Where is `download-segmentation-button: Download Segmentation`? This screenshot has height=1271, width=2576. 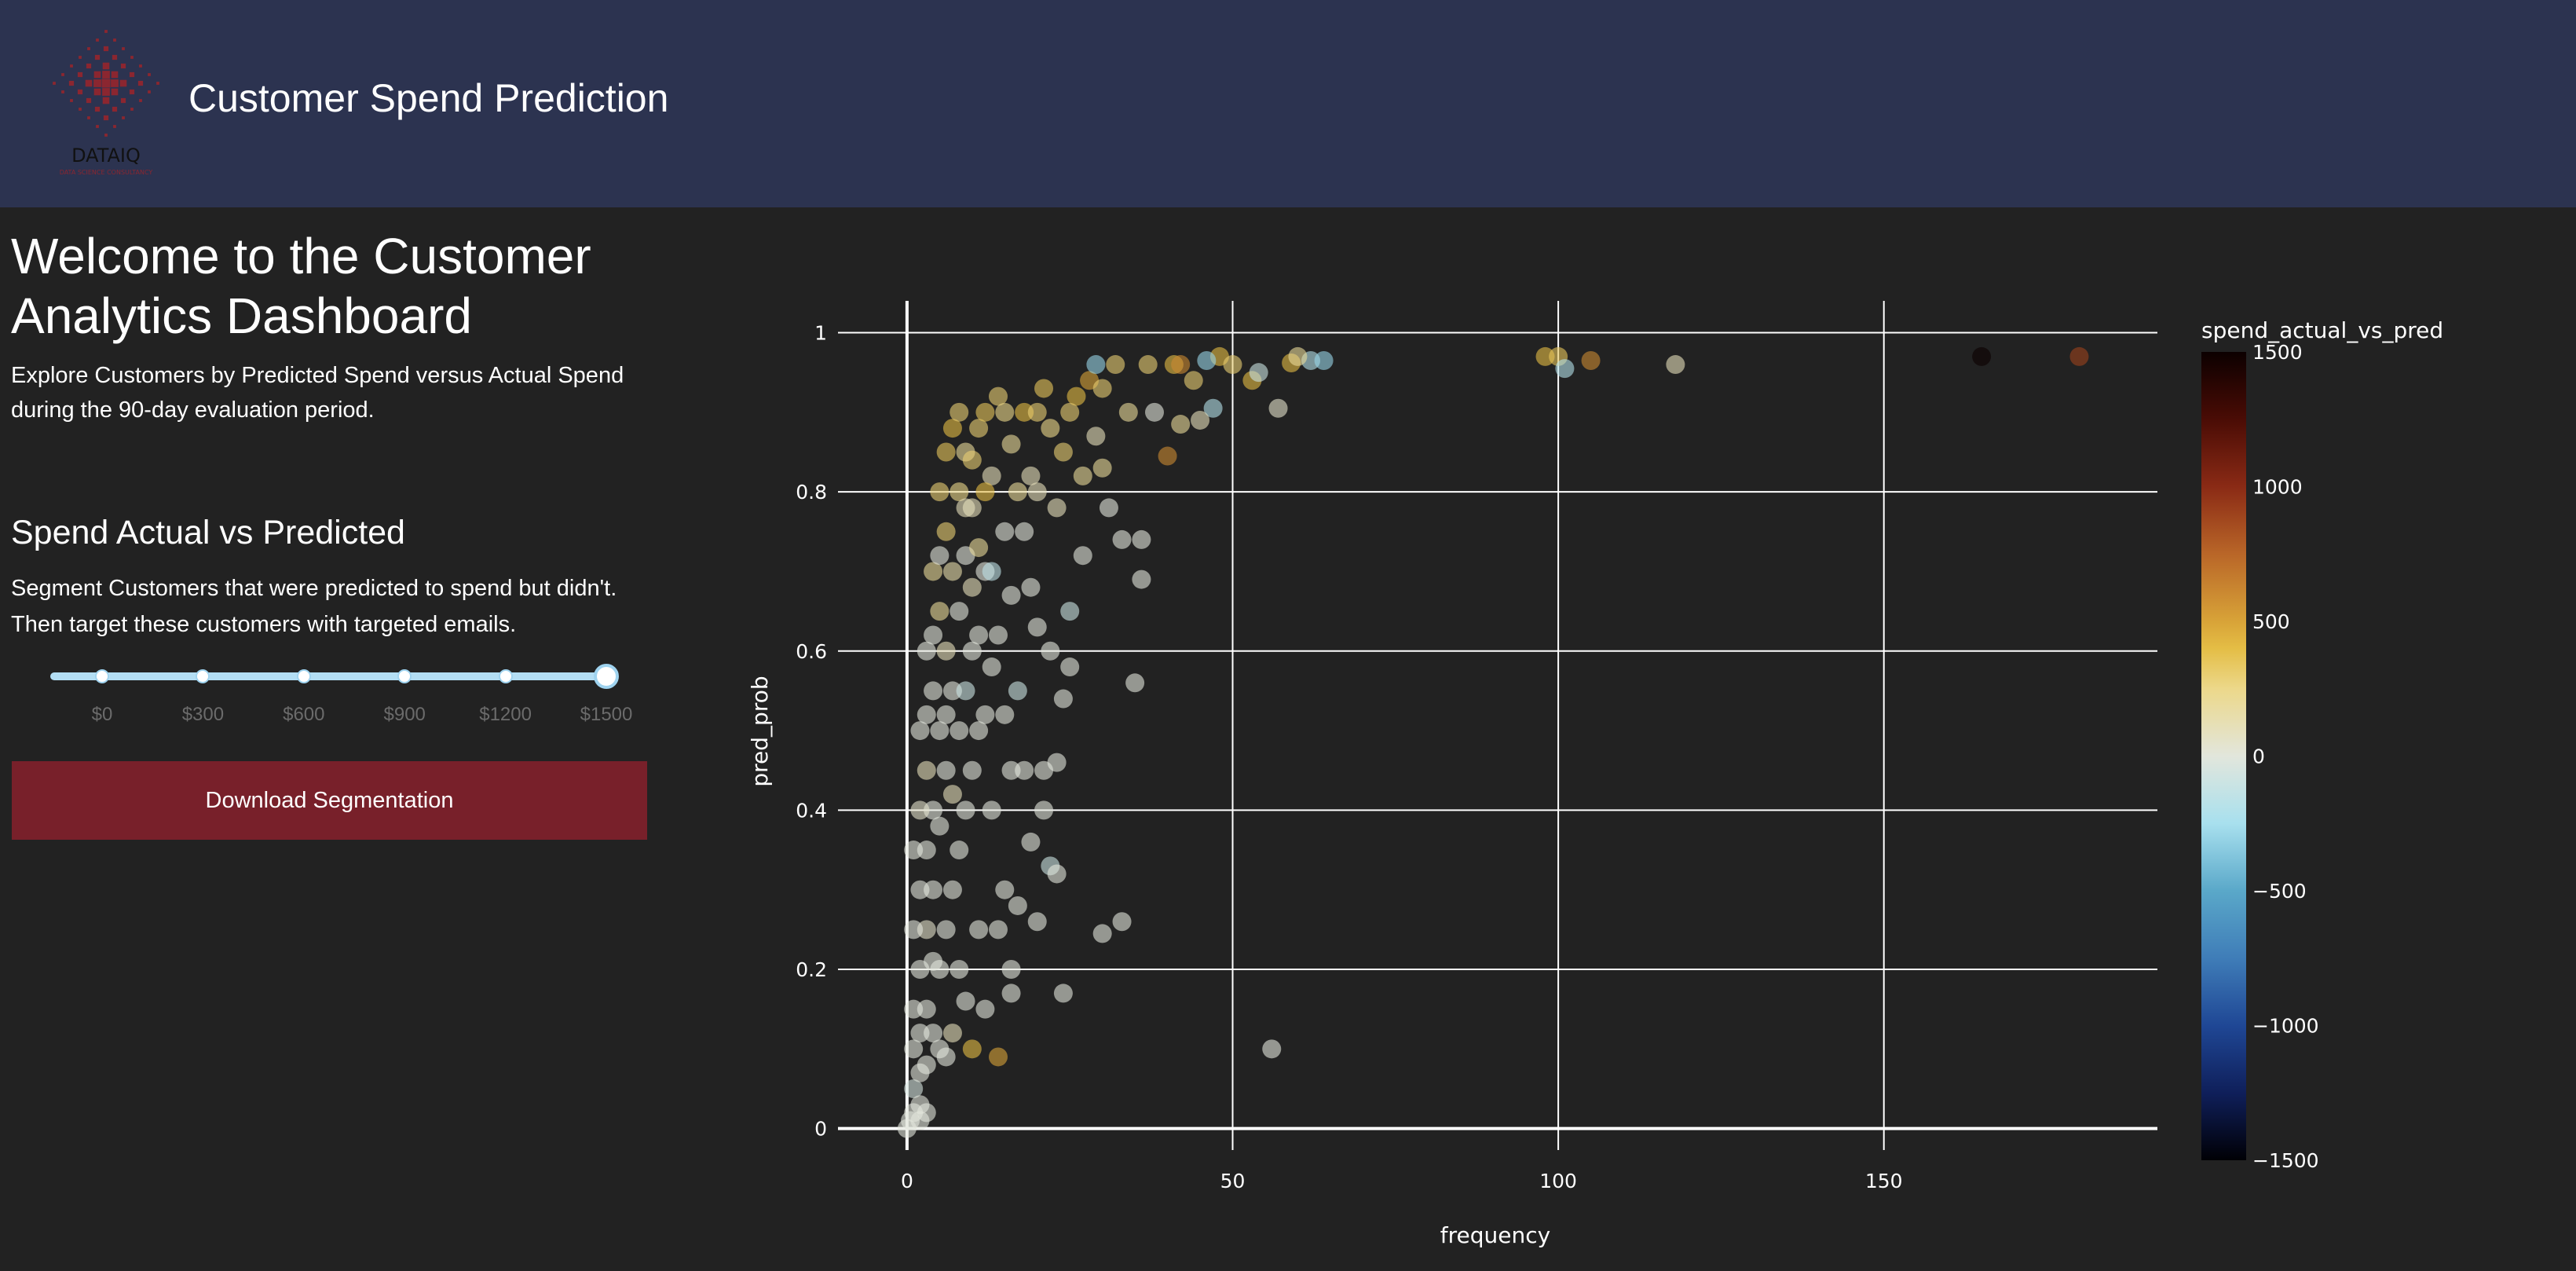
download-segmentation-button: Download Segmentation is located at coordinates (329, 800).